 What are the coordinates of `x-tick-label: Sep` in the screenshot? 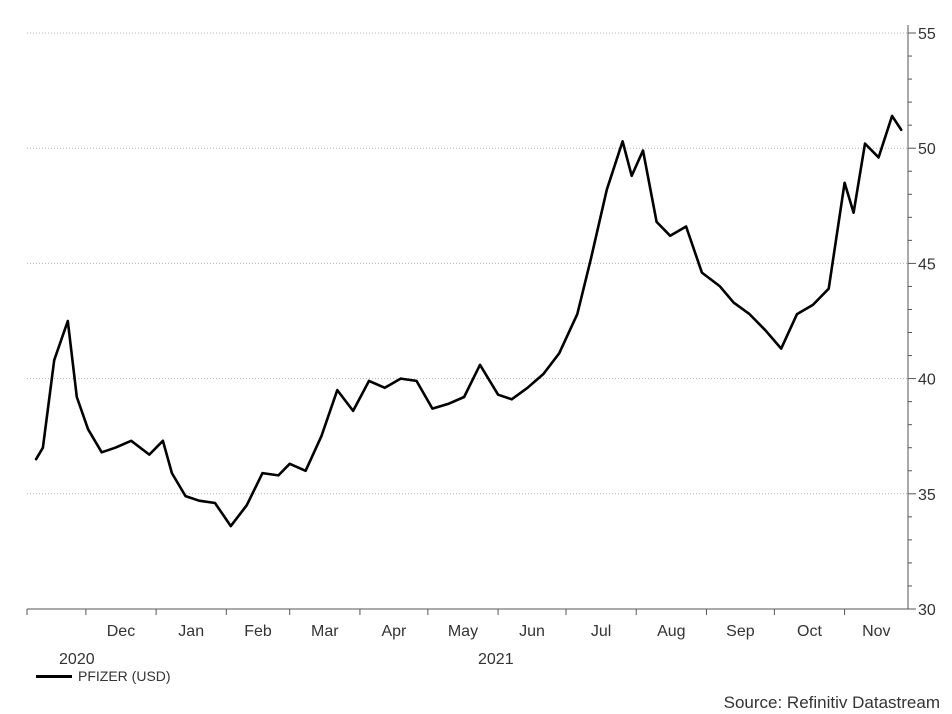 It's located at (740, 631).